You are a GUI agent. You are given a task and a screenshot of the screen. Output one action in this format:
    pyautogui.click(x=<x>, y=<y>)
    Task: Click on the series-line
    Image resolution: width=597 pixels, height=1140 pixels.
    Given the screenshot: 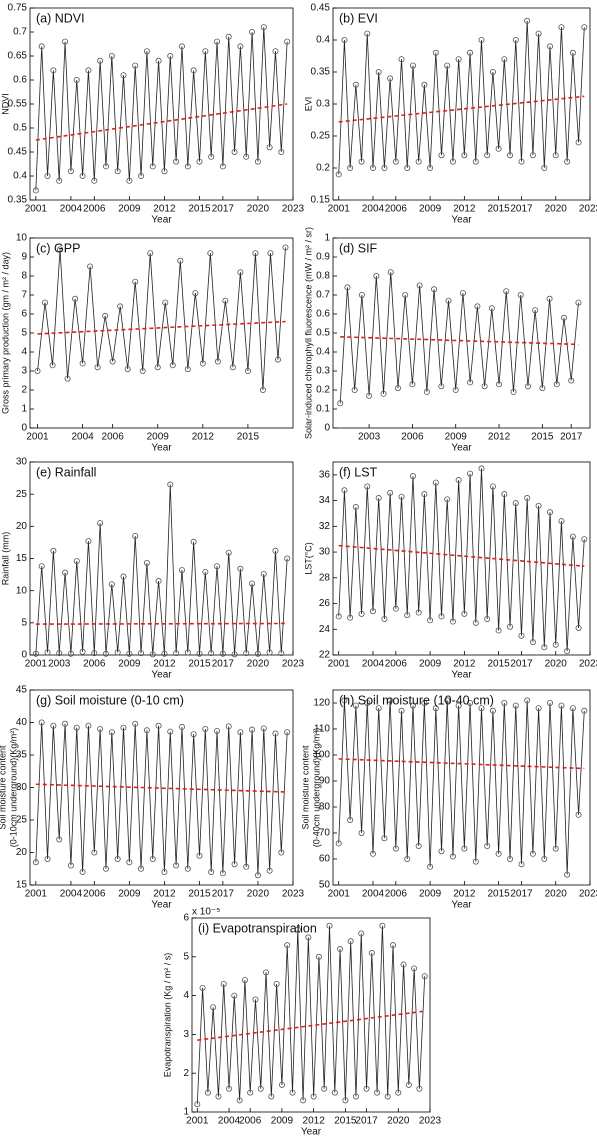 What is the action you would take?
    pyautogui.click(x=311, y=1015)
    